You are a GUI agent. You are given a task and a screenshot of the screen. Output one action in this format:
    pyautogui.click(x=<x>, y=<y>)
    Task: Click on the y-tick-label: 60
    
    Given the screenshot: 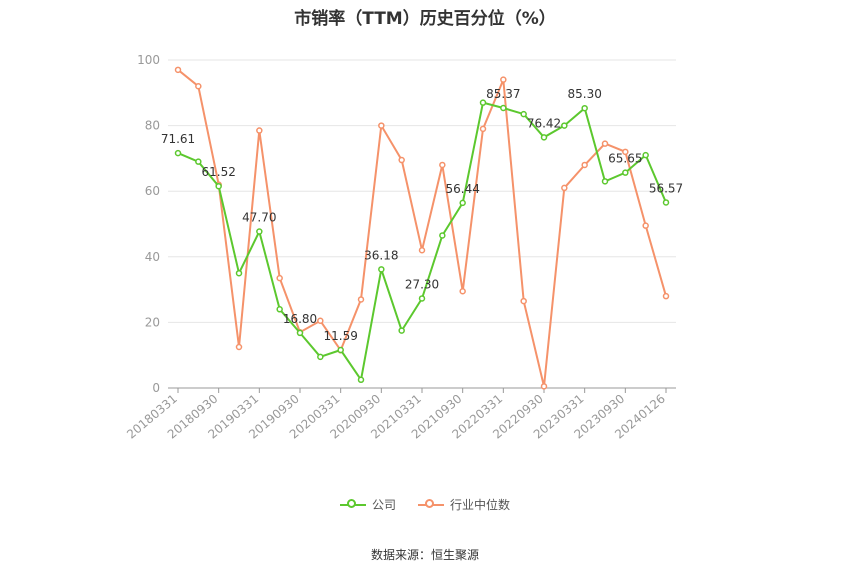 What is the action you would take?
    pyautogui.click(x=152, y=191)
    